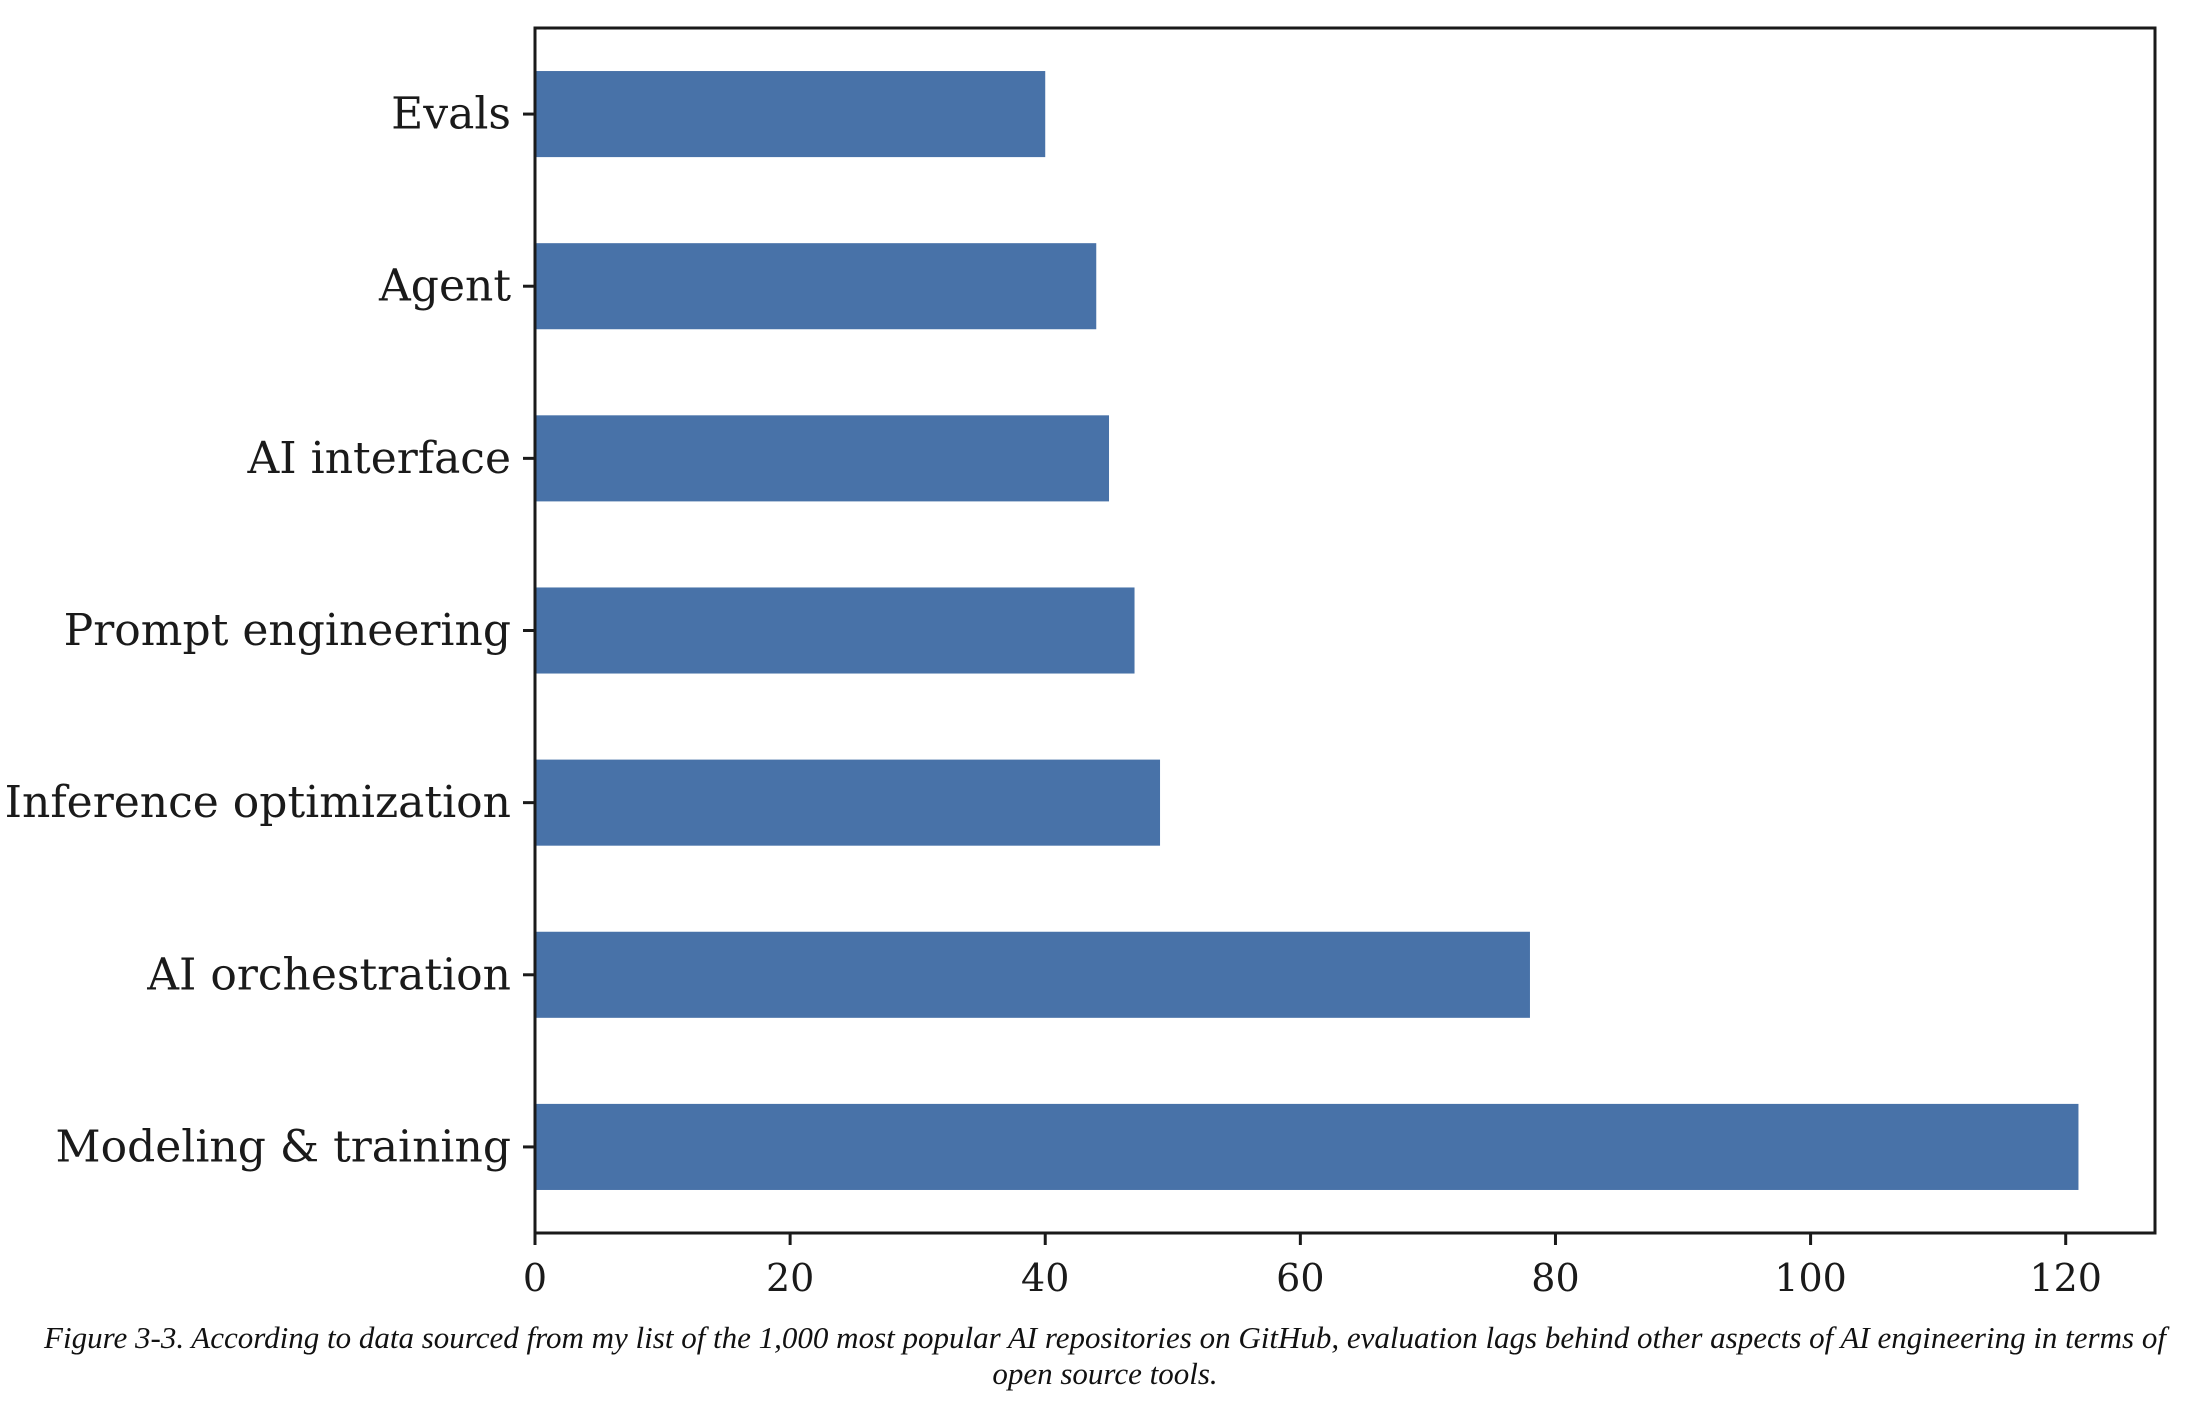  I want to click on y-tick-label: Evals, so click(451, 114).